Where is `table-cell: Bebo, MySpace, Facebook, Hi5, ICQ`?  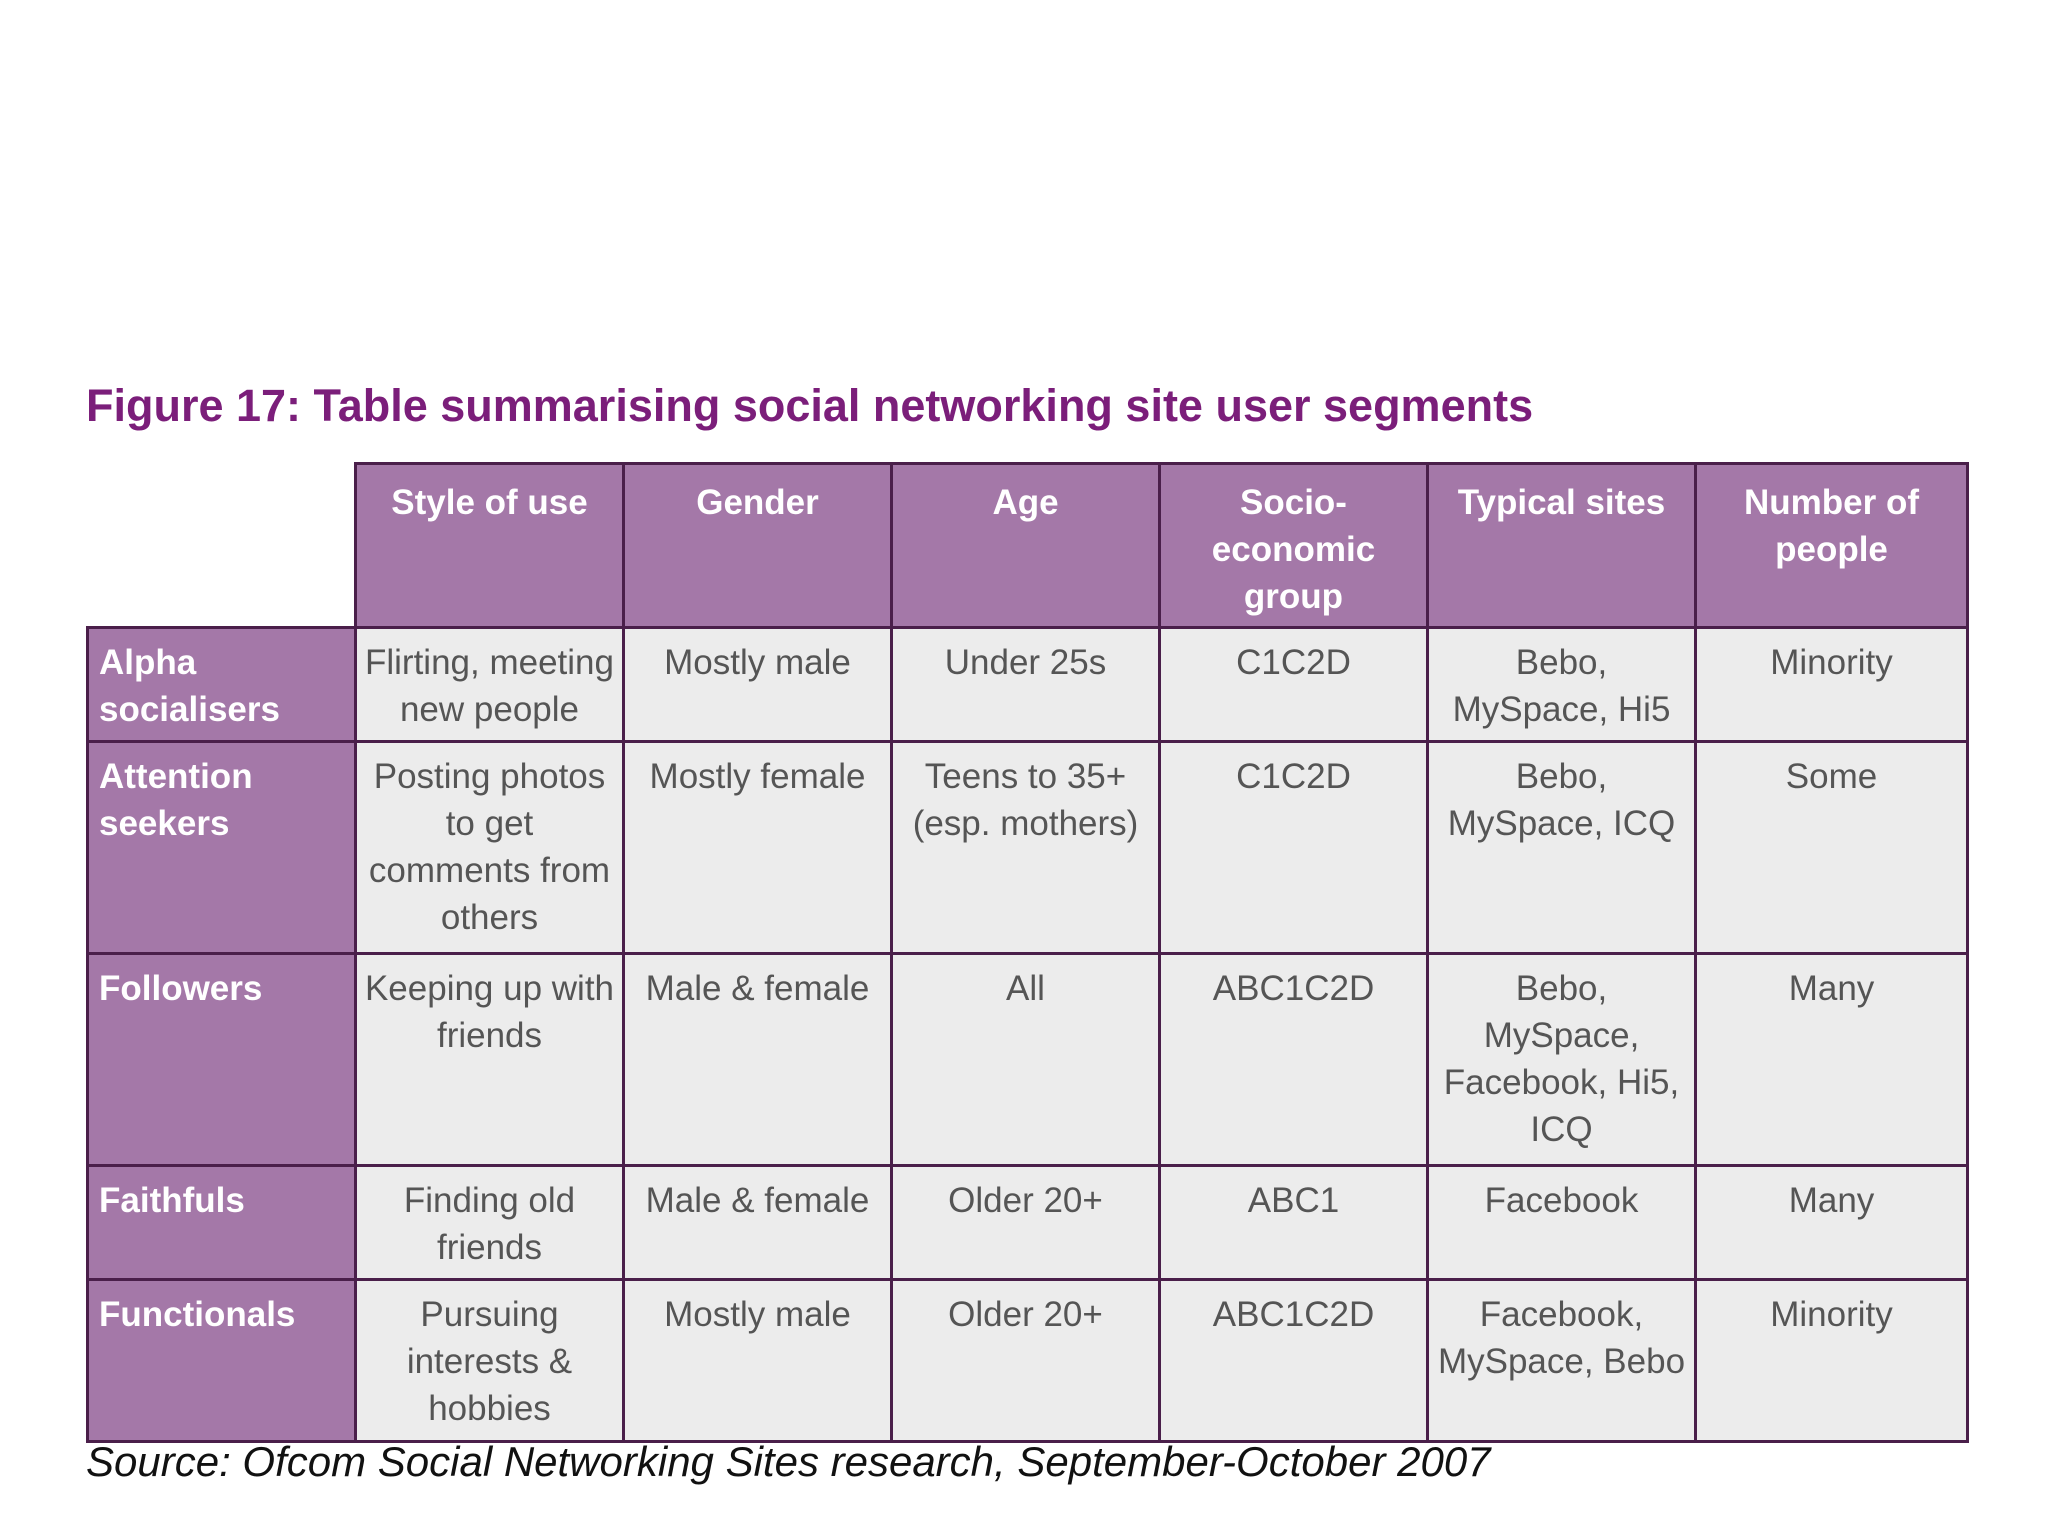 table-cell: Bebo, MySpace, Facebook, Hi5, ICQ is located at coordinates (1561, 1059).